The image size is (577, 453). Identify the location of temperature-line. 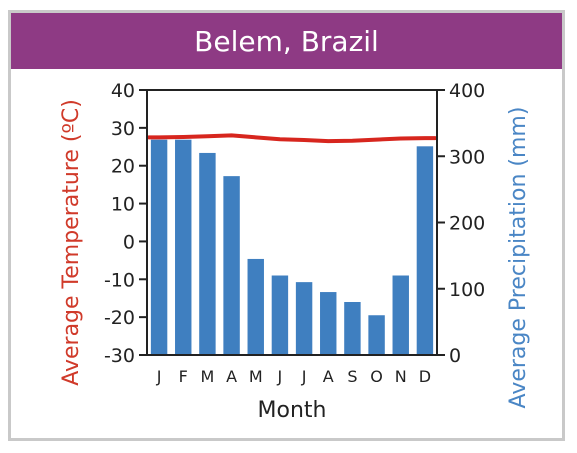
(292, 138).